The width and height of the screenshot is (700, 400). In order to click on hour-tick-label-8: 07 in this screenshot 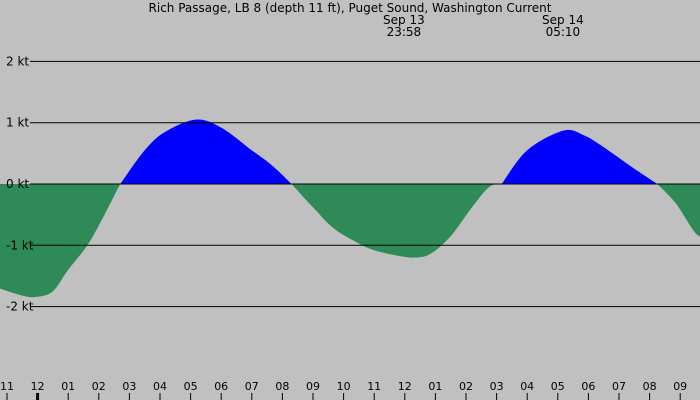, I will do `click(252, 386)`.